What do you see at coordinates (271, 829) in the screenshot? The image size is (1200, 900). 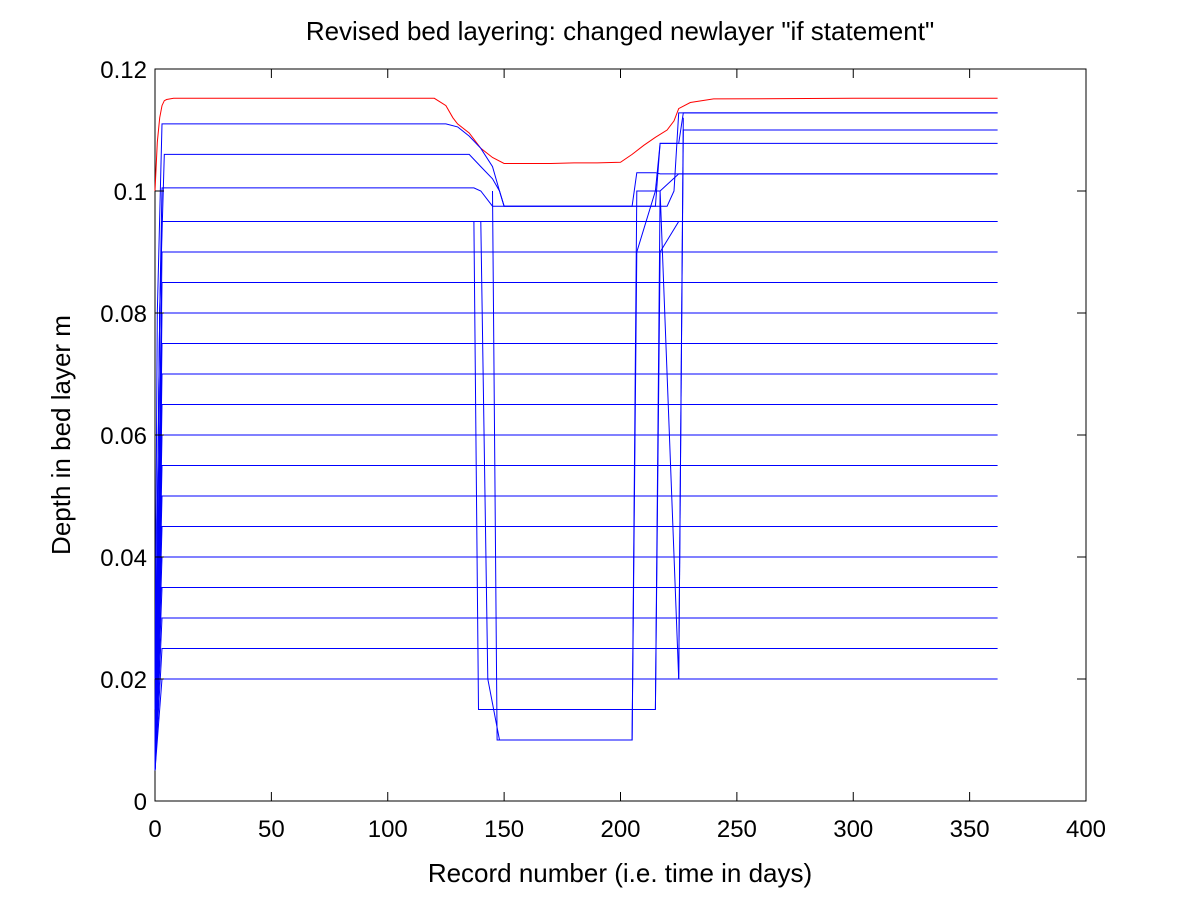 I see `x-tick-label-1: 50` at bounding box center [271, 829].